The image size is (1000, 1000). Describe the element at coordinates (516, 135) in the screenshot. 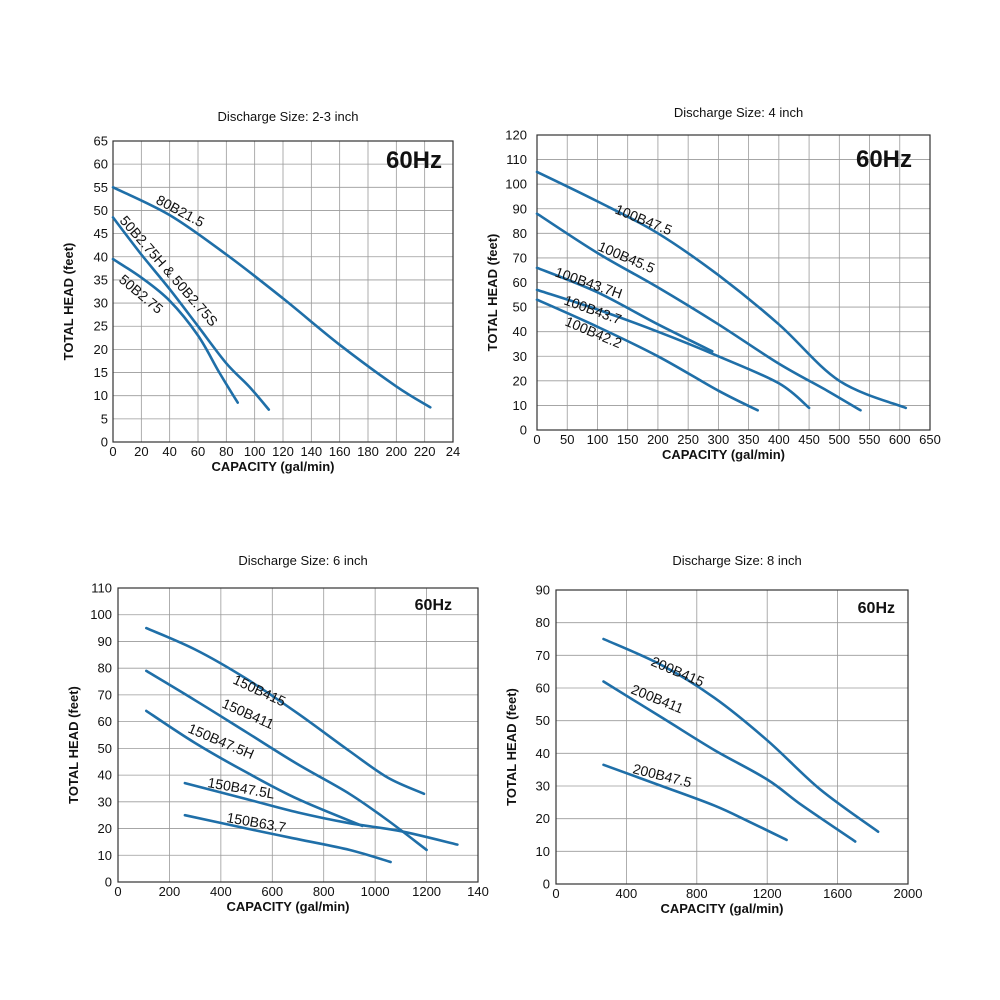

I see `y-tick-label: 120` at that location.